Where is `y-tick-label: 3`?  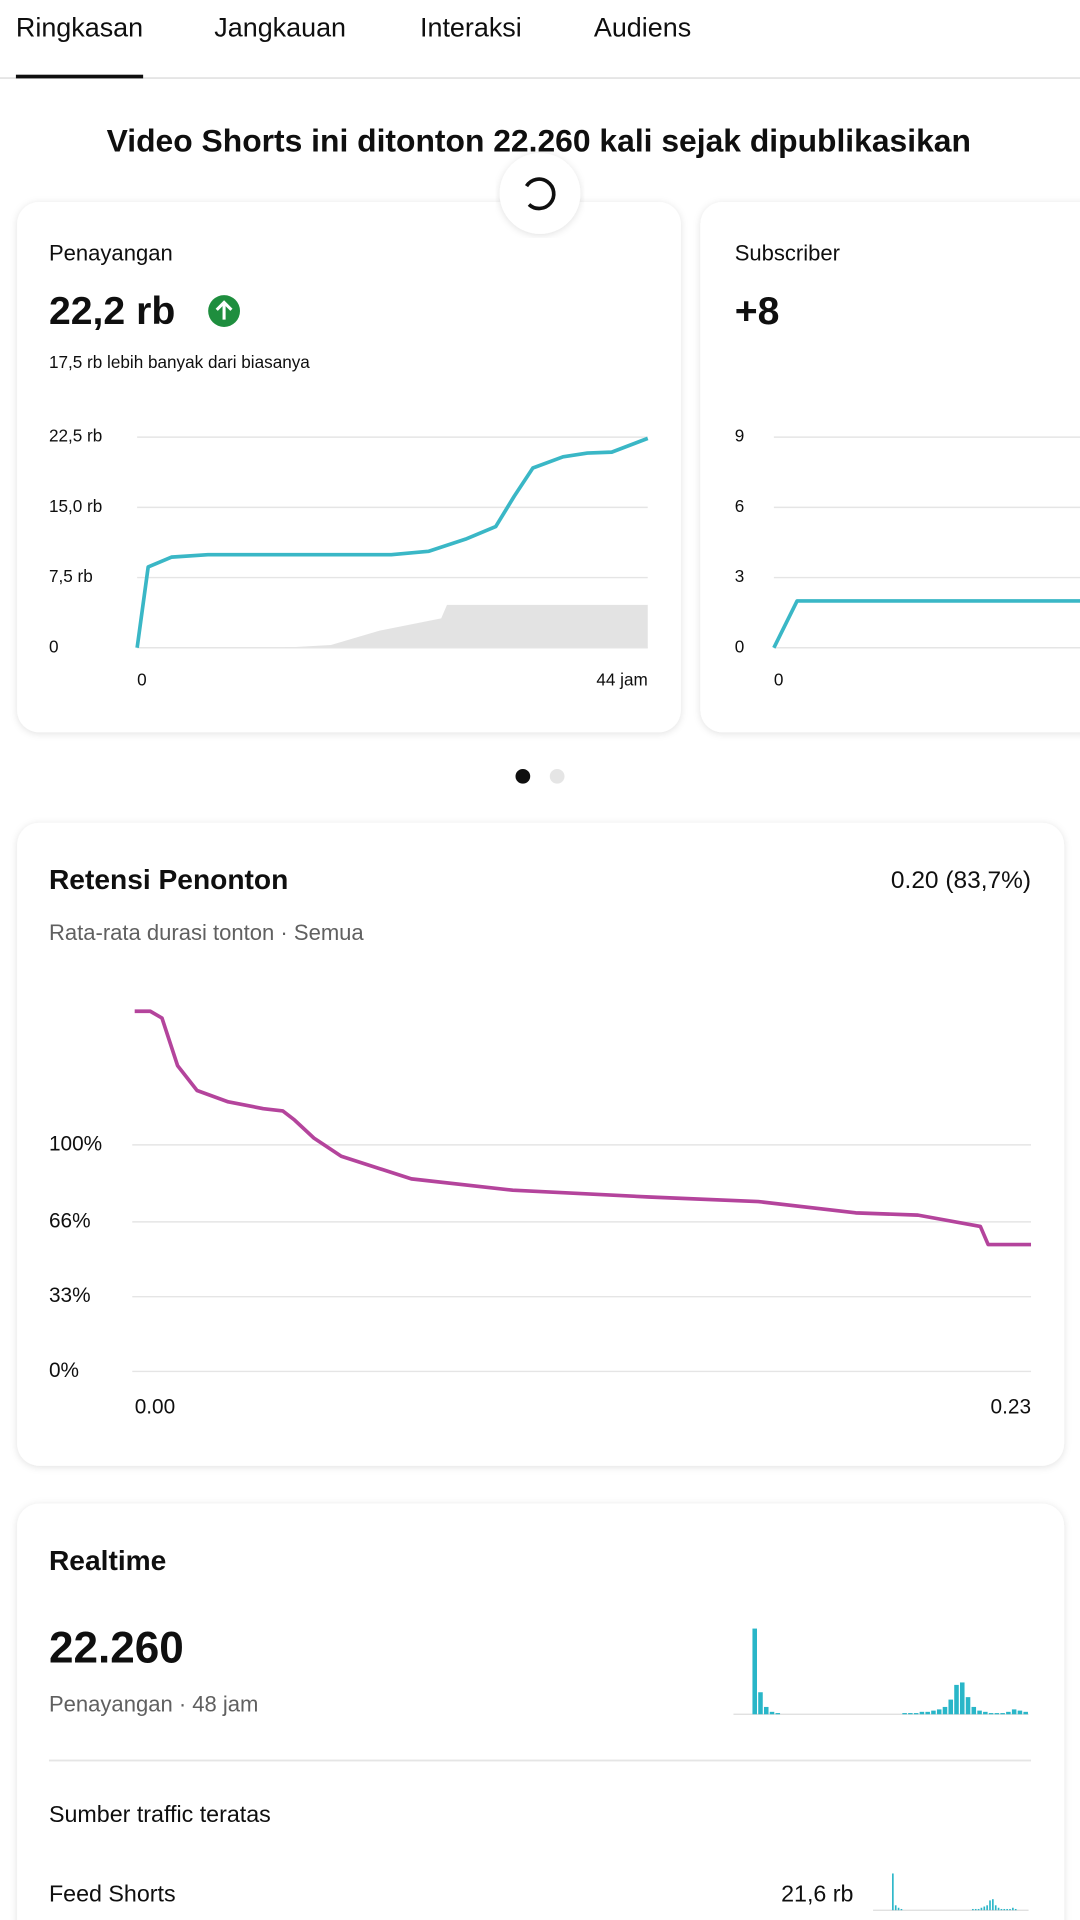 y-tick-label: 3 is located at coordinates (740, 576).